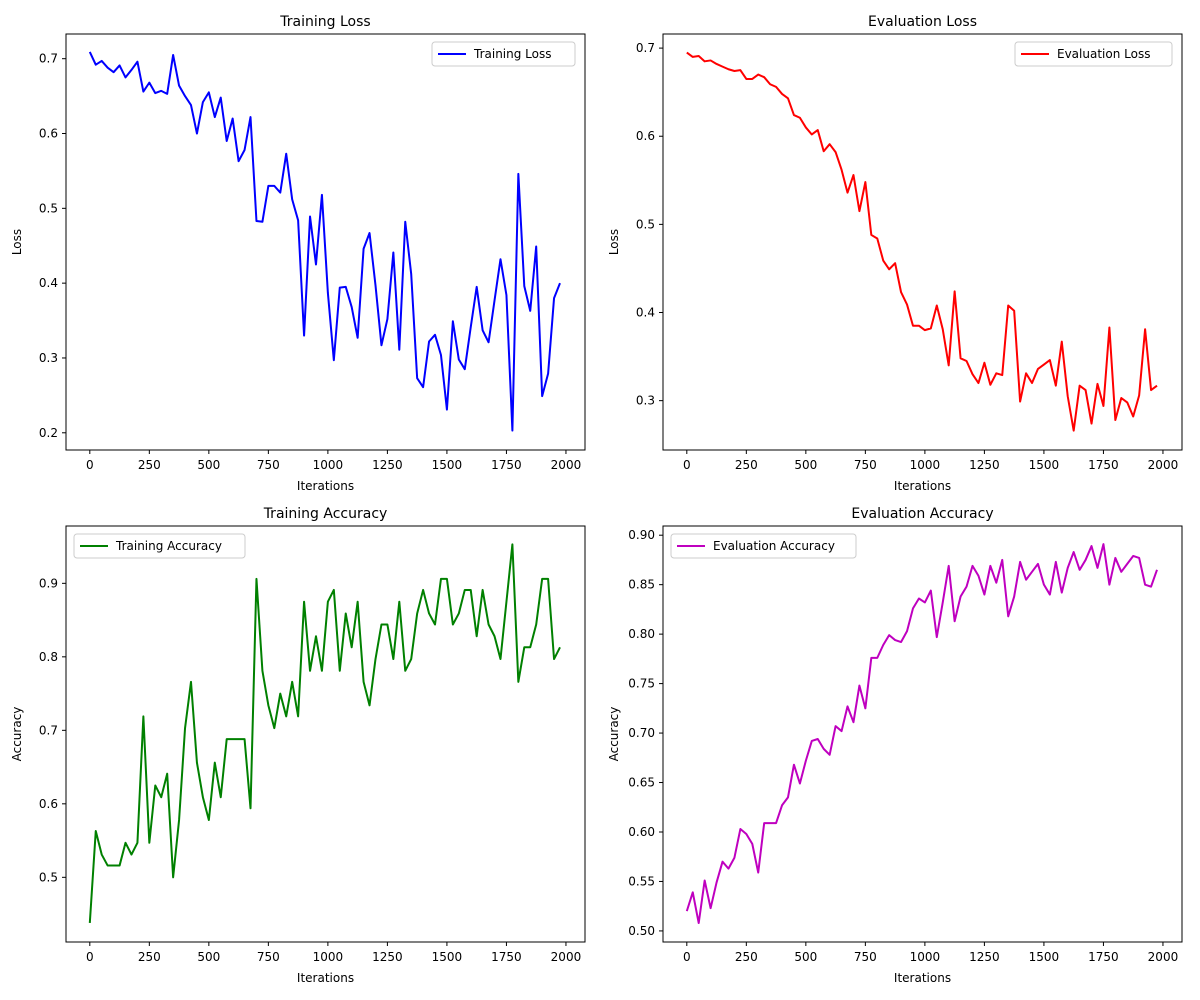 This screenshot has height=1000, width=1200. What do you see at coordinates (641, 634) in the screenshot?
I see `y-tick-label: 0.80` at bounding box center [641, 634].